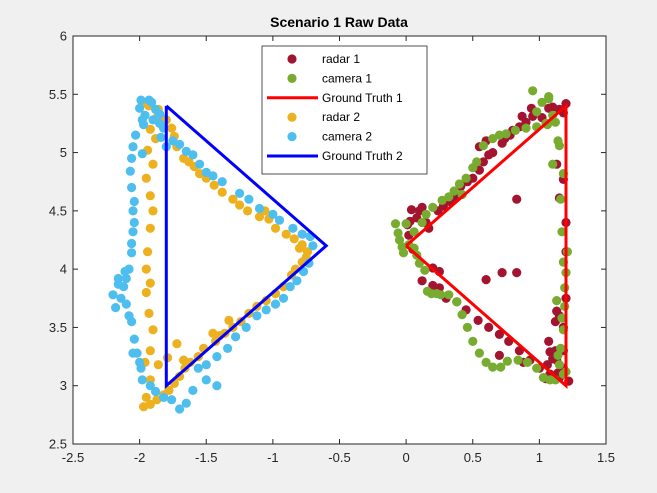 The width and height of the screenshot is (657, 493). Describe the element at coordinates (73, 457) in the screenshot. I see `x-tick-label: -2.5` at that location.